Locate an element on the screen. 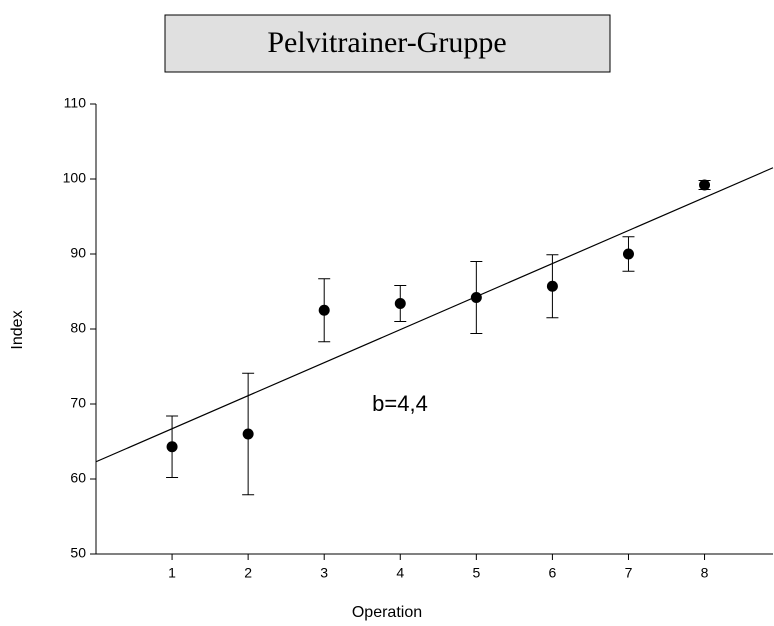  x-tick-label: 5 is located at coordinates (476, 573).